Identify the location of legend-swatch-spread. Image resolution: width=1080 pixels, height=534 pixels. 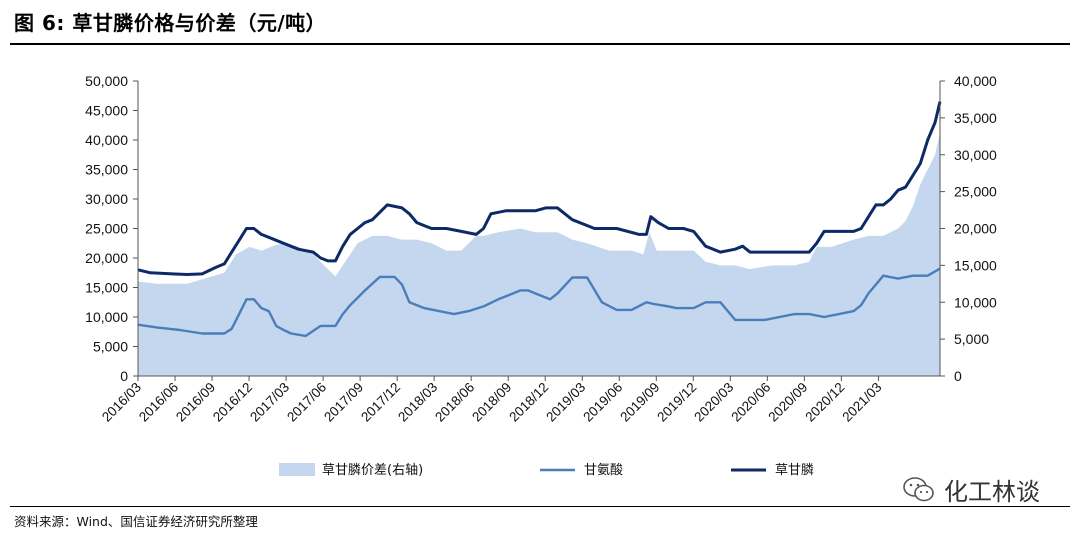
(297, 469).